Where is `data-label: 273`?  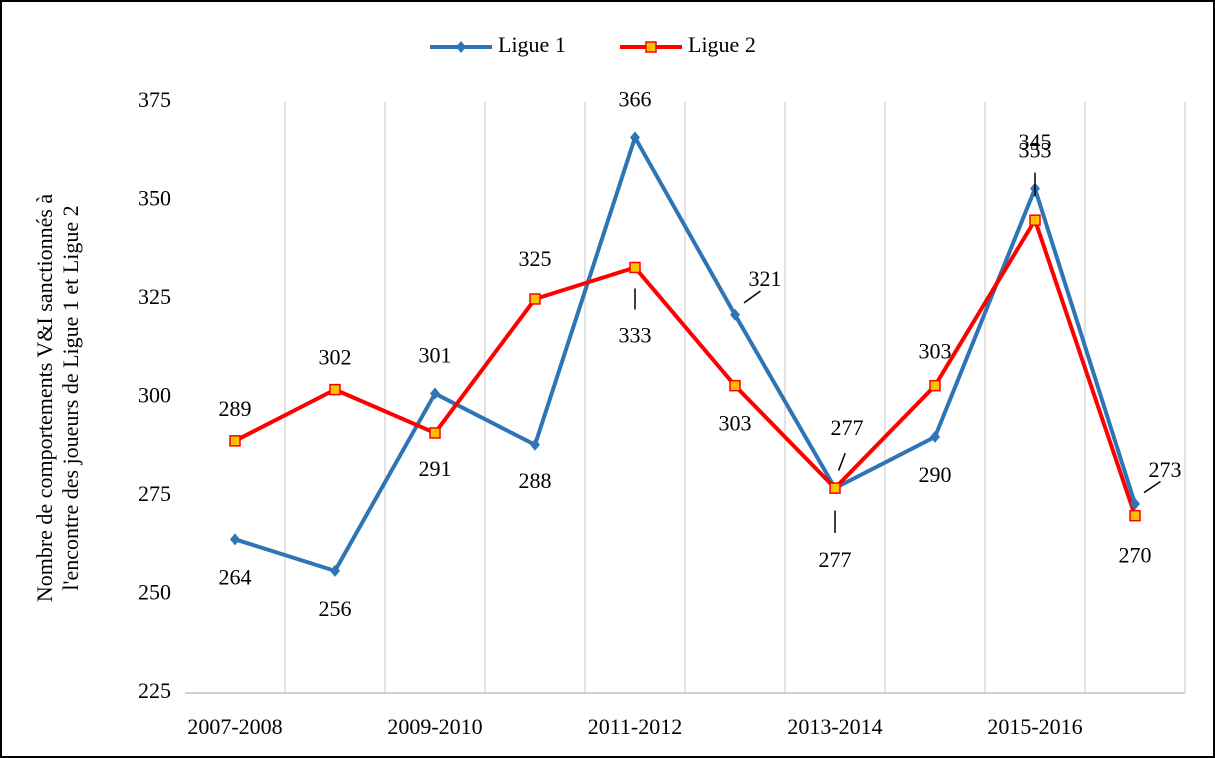 data-label: 273 is located at coordinates (1165, 469).